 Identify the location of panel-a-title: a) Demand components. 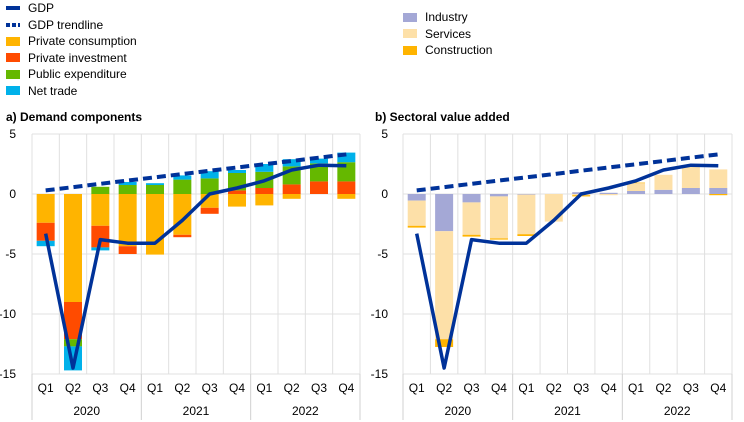
(74, 117).